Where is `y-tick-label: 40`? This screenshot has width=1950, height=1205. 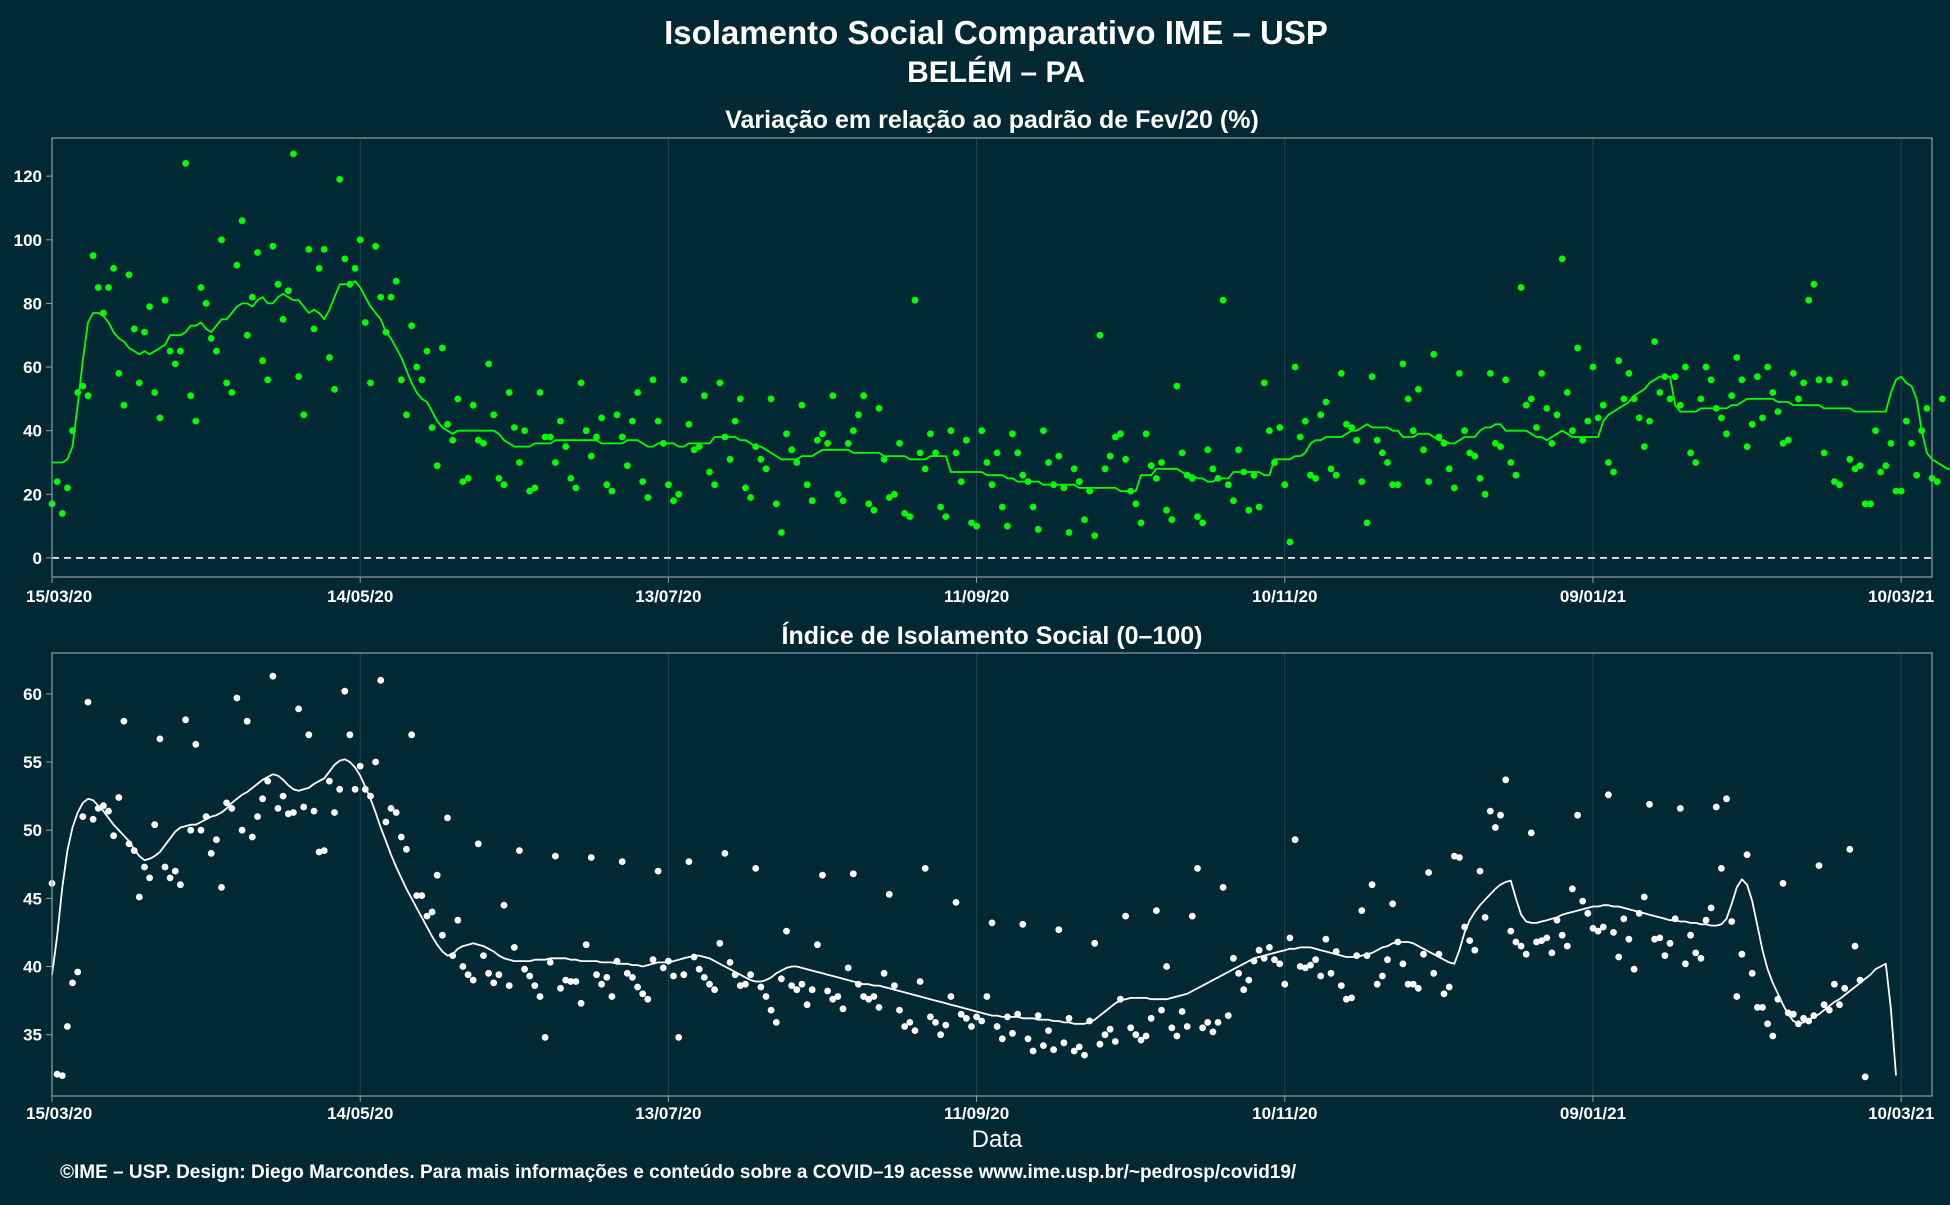 y-tick-label: 40 is located at coordinates (32, 967).